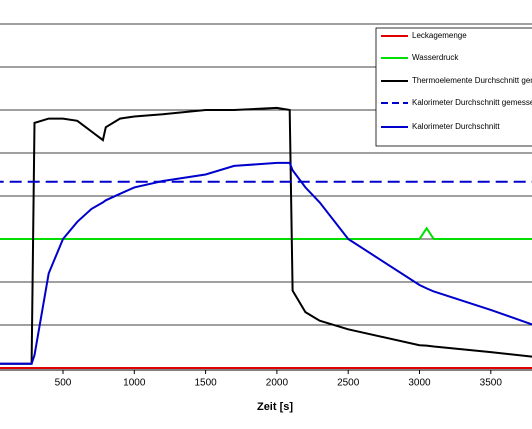 This screenshot has width=532, height=429. What do you see at coordinates (472, 102) in the screenshot?
I see `legend-label: Kalorimeter Durchschnitt gemessen` at bounding box center [472, 102].